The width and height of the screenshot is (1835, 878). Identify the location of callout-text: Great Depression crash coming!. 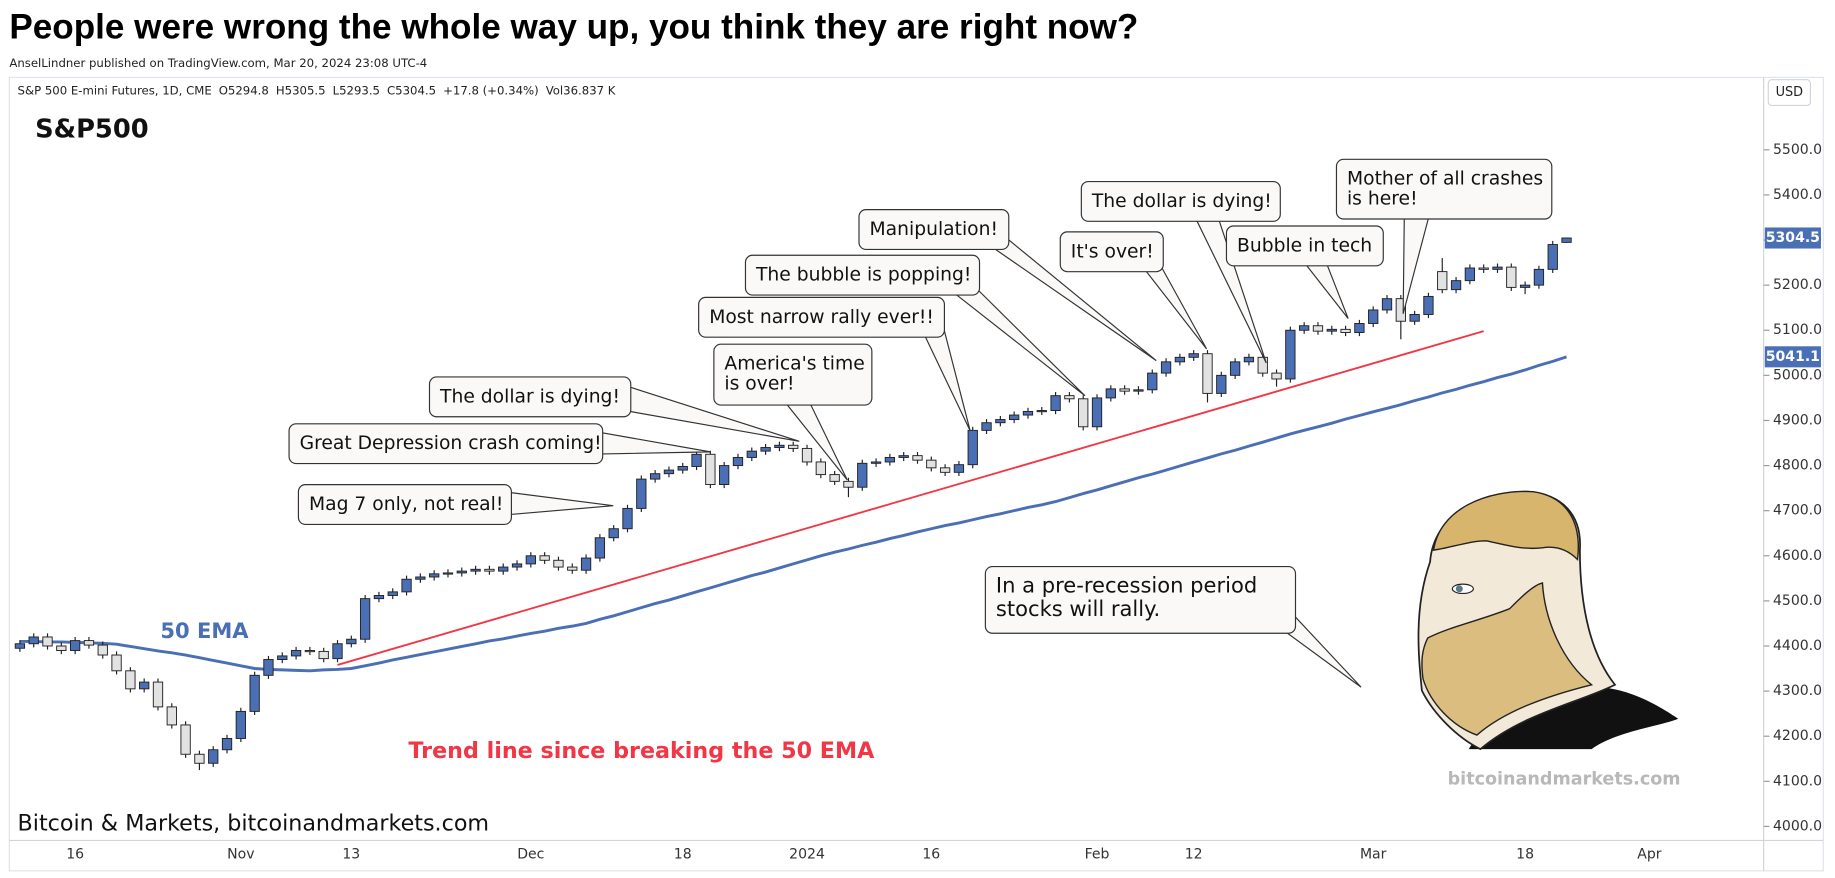
(451, 443).